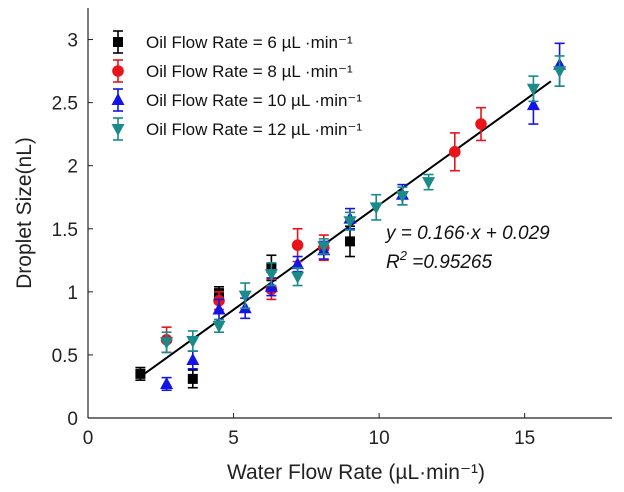  Describe the element at coordinates (403, 255) in the screenshot. I see `r-squared-exponent: 2` at that location.